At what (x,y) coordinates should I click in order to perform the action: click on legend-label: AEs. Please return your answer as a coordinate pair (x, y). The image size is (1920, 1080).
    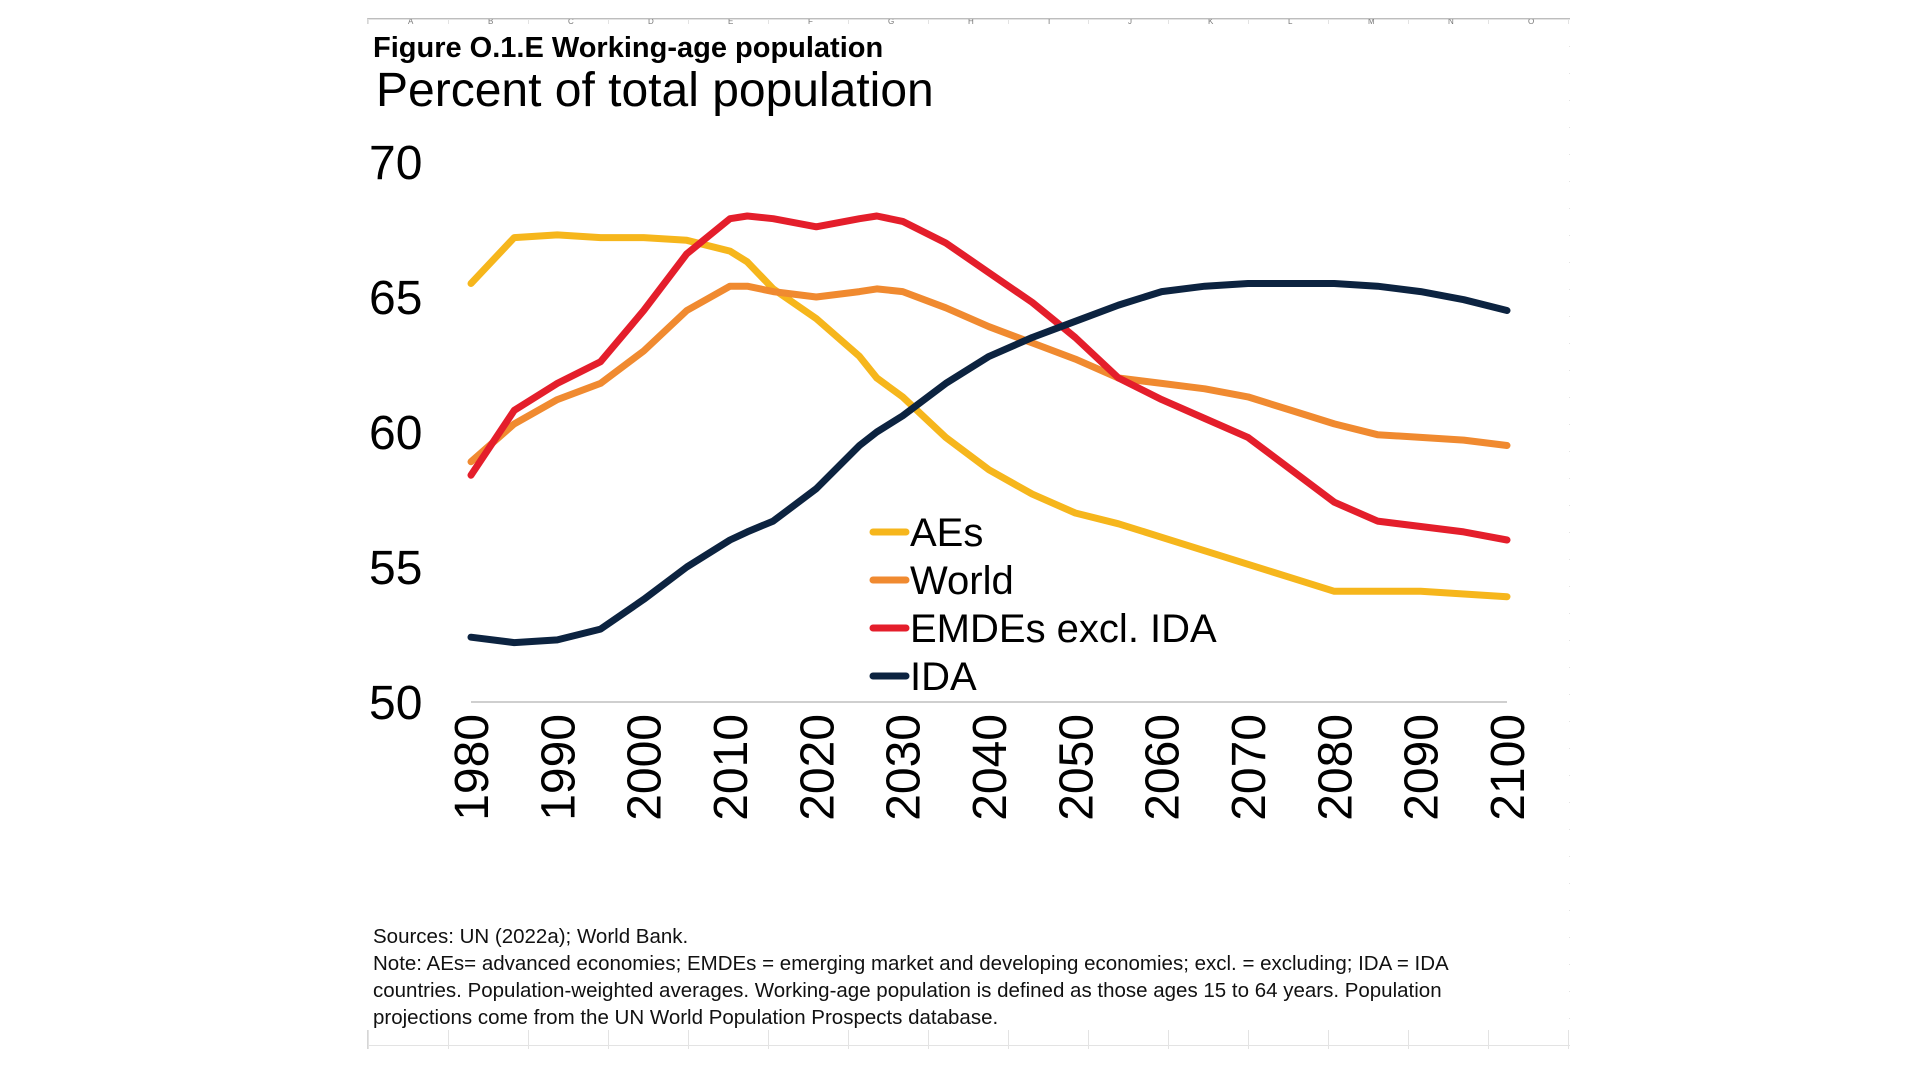
    Looking at the image, I should click on (946, 533).